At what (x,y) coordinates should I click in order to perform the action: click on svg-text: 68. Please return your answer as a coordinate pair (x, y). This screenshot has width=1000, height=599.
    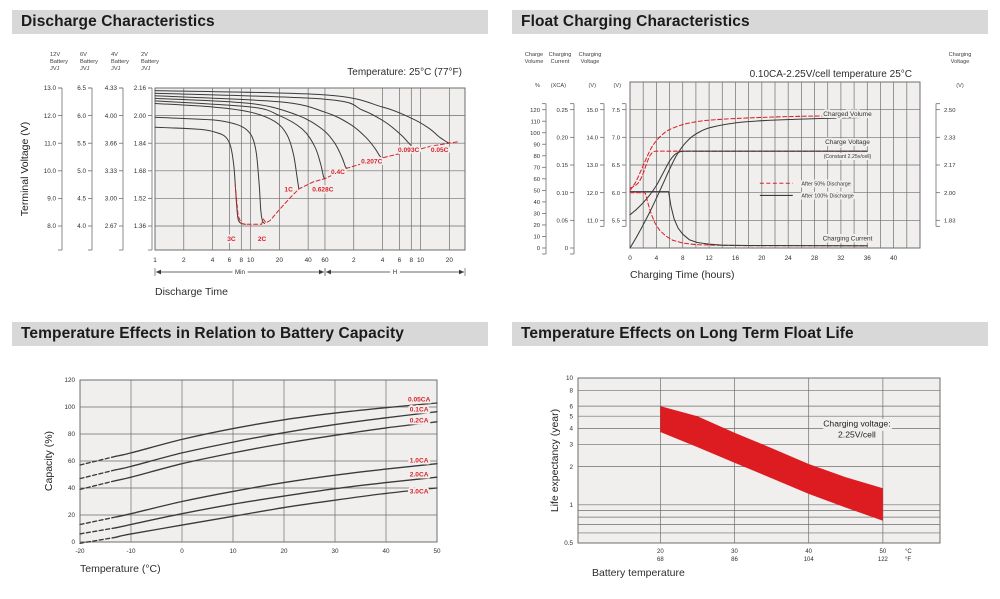
    Looking at the image, I should click on (660, 560).